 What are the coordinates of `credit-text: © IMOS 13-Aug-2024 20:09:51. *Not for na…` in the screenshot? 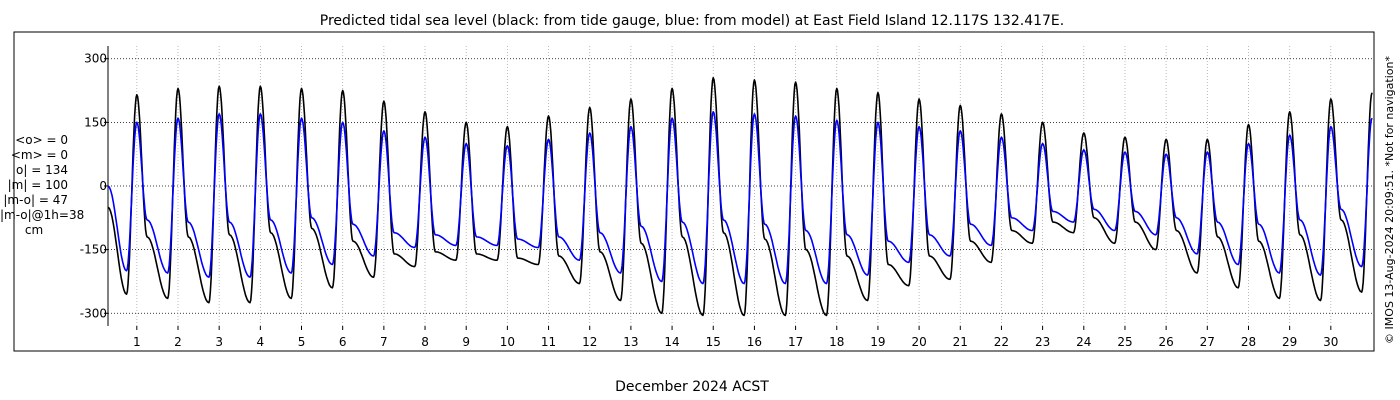 It's located at (1389, 200).